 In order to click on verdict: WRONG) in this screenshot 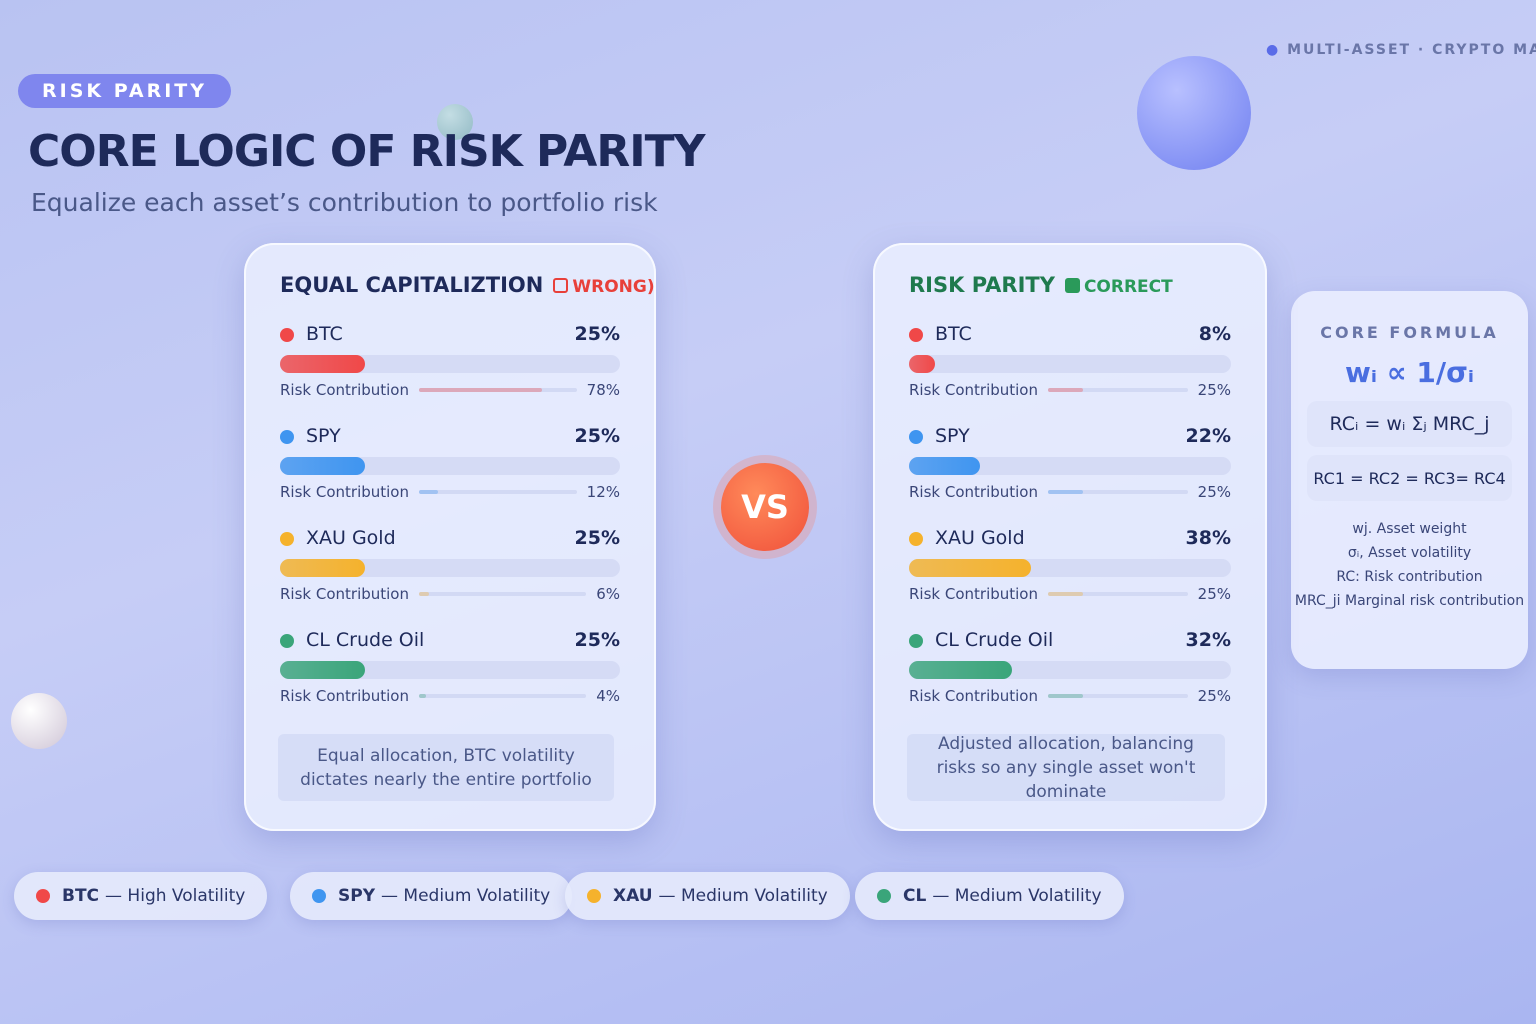, I will do `click(613, 287)`.